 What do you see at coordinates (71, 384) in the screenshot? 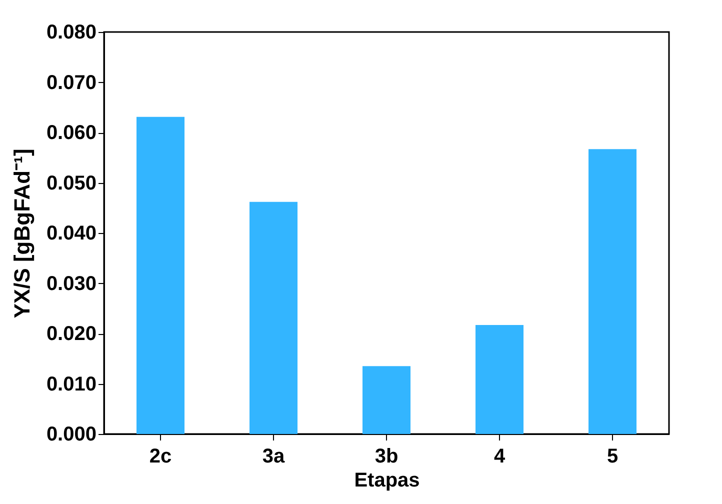
I see `y-tick-label: 0.010` at bounding box center [71, 384].